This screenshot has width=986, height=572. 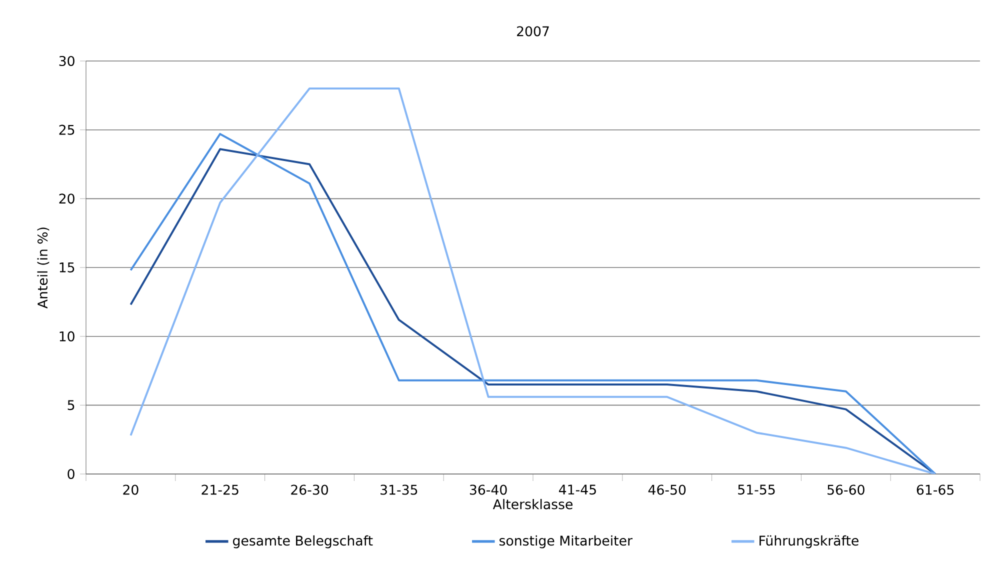 I want to click on y-tick-label: 0, so click(x=71, y=474).